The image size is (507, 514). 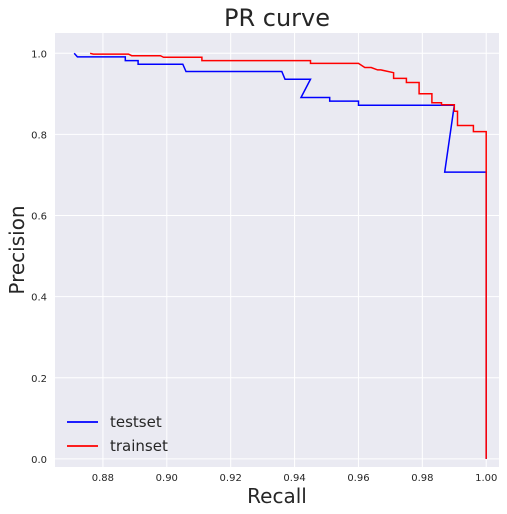 What do you see at coordinates (231, 478) in the screenshot?
I see `x-tick-label: 0.92` at bounding box center [231, 478].